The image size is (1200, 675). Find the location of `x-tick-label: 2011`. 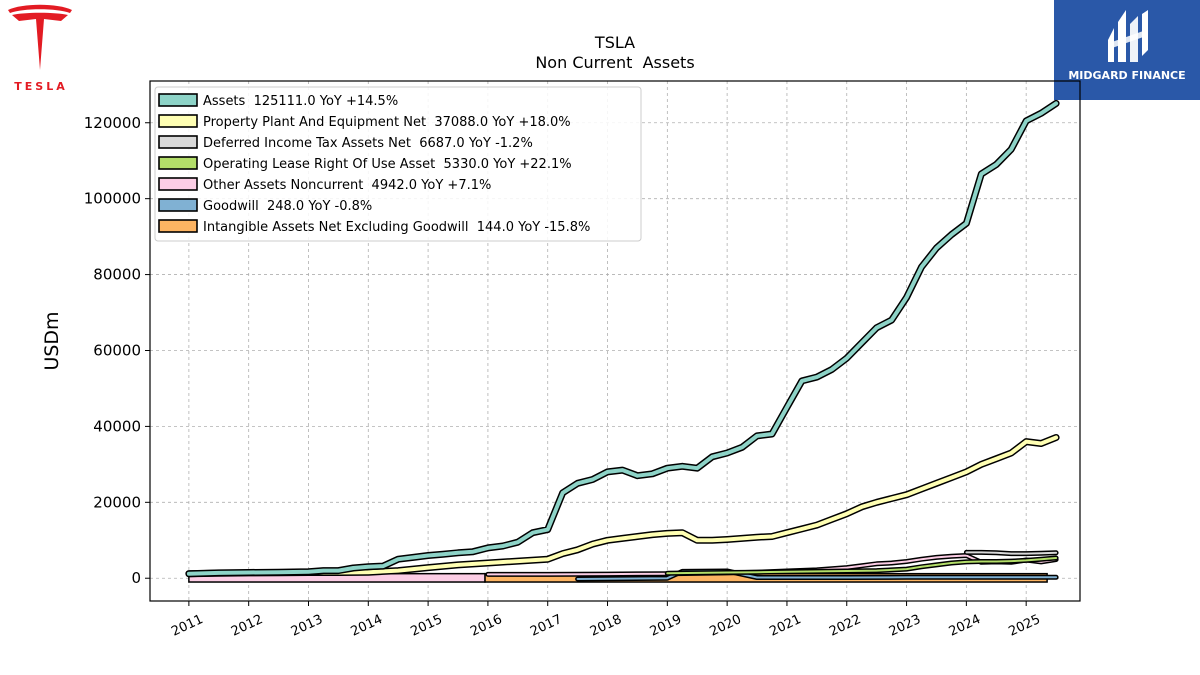

x-tick-label: 2011 is located at coordinates (187, 626).